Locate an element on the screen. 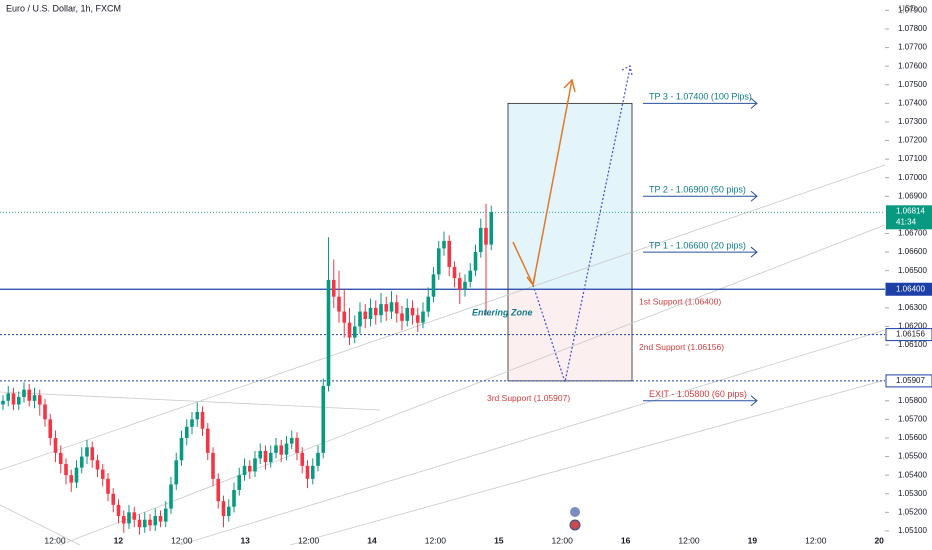 The height and width of the screenshot is (550, 932). price-axis is located at coordinates (908, 275).